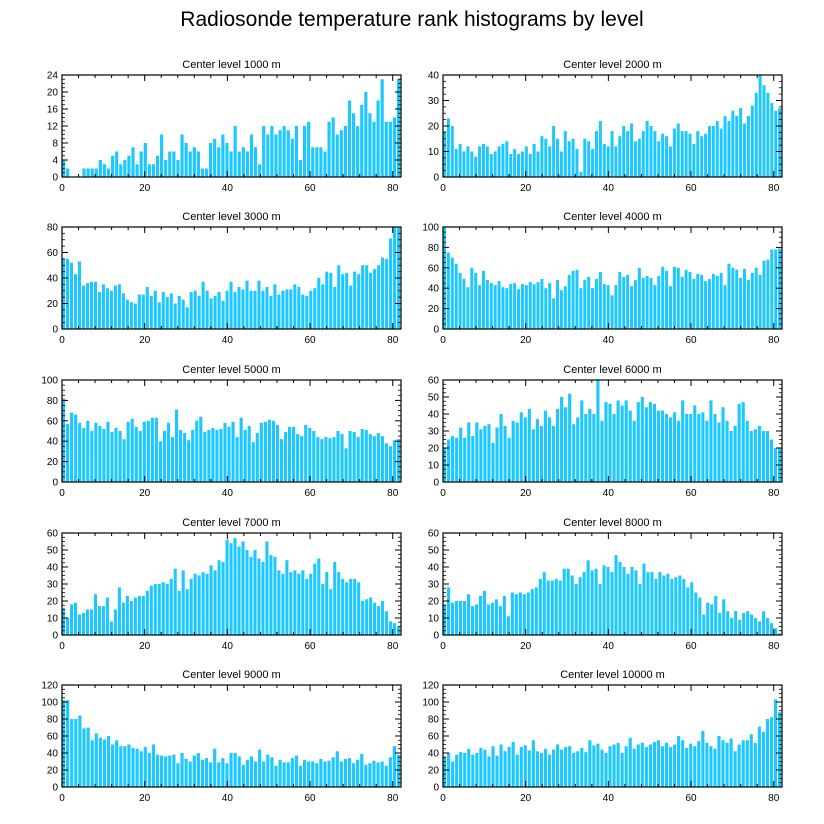 The height and width of the screenshot is (824, 824). I want to click on y-tick-label: 24, so click(53, 76).